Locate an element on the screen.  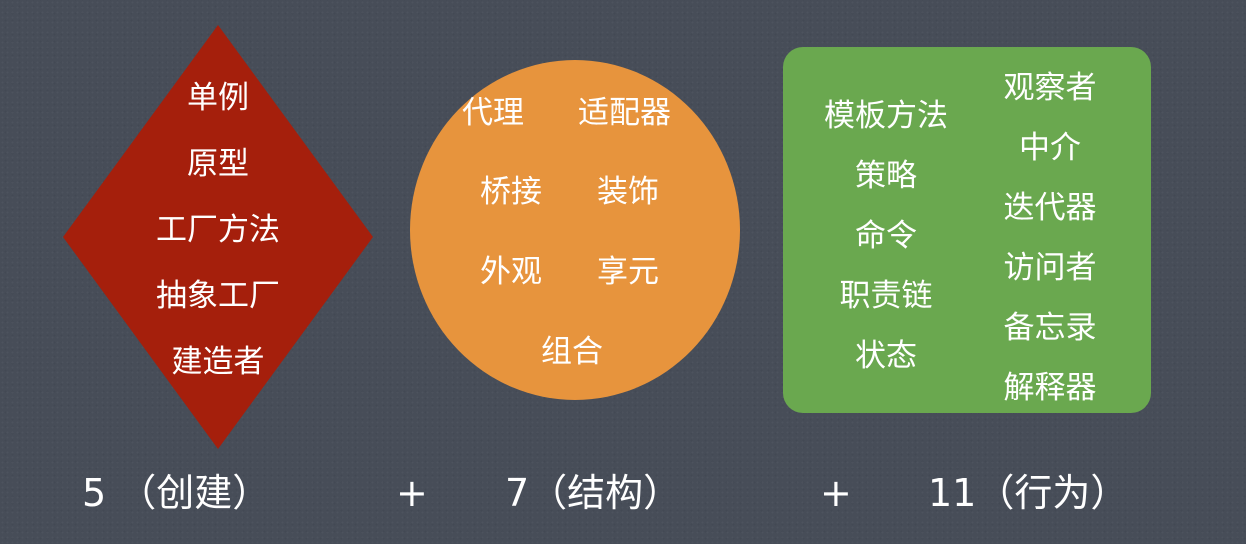
creational-item-factory-method: 工厂方法 is located at coordinates (218, 230).